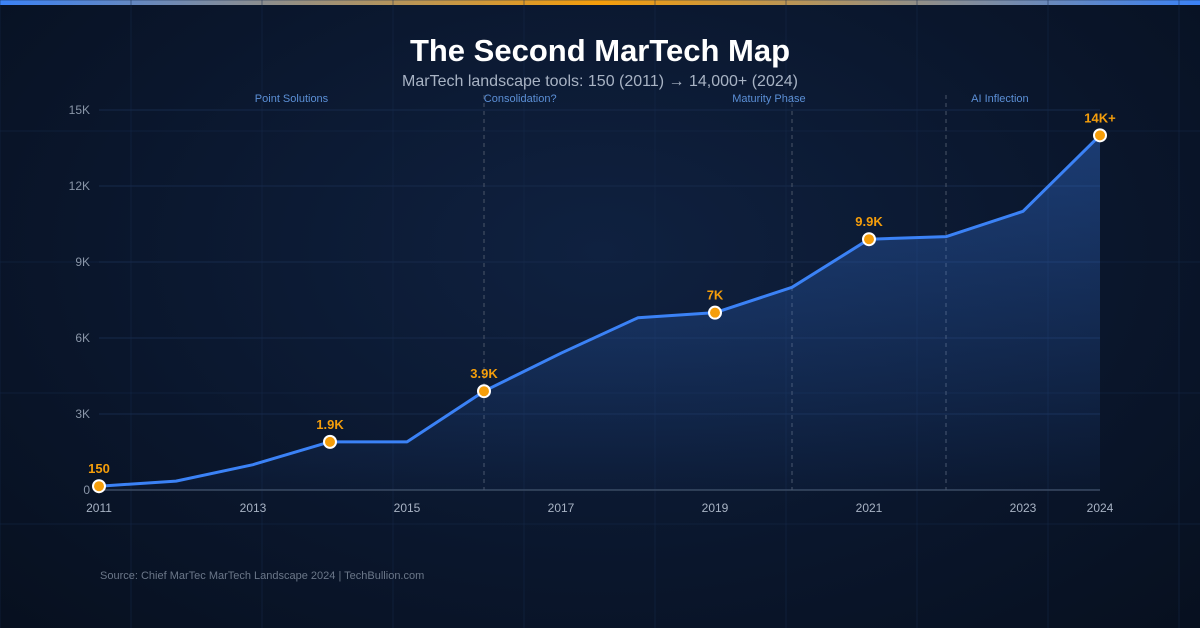  Describe the element at coordinates (79, 186) in the screenshot. I see `y-tick-label: 12K` at that location.